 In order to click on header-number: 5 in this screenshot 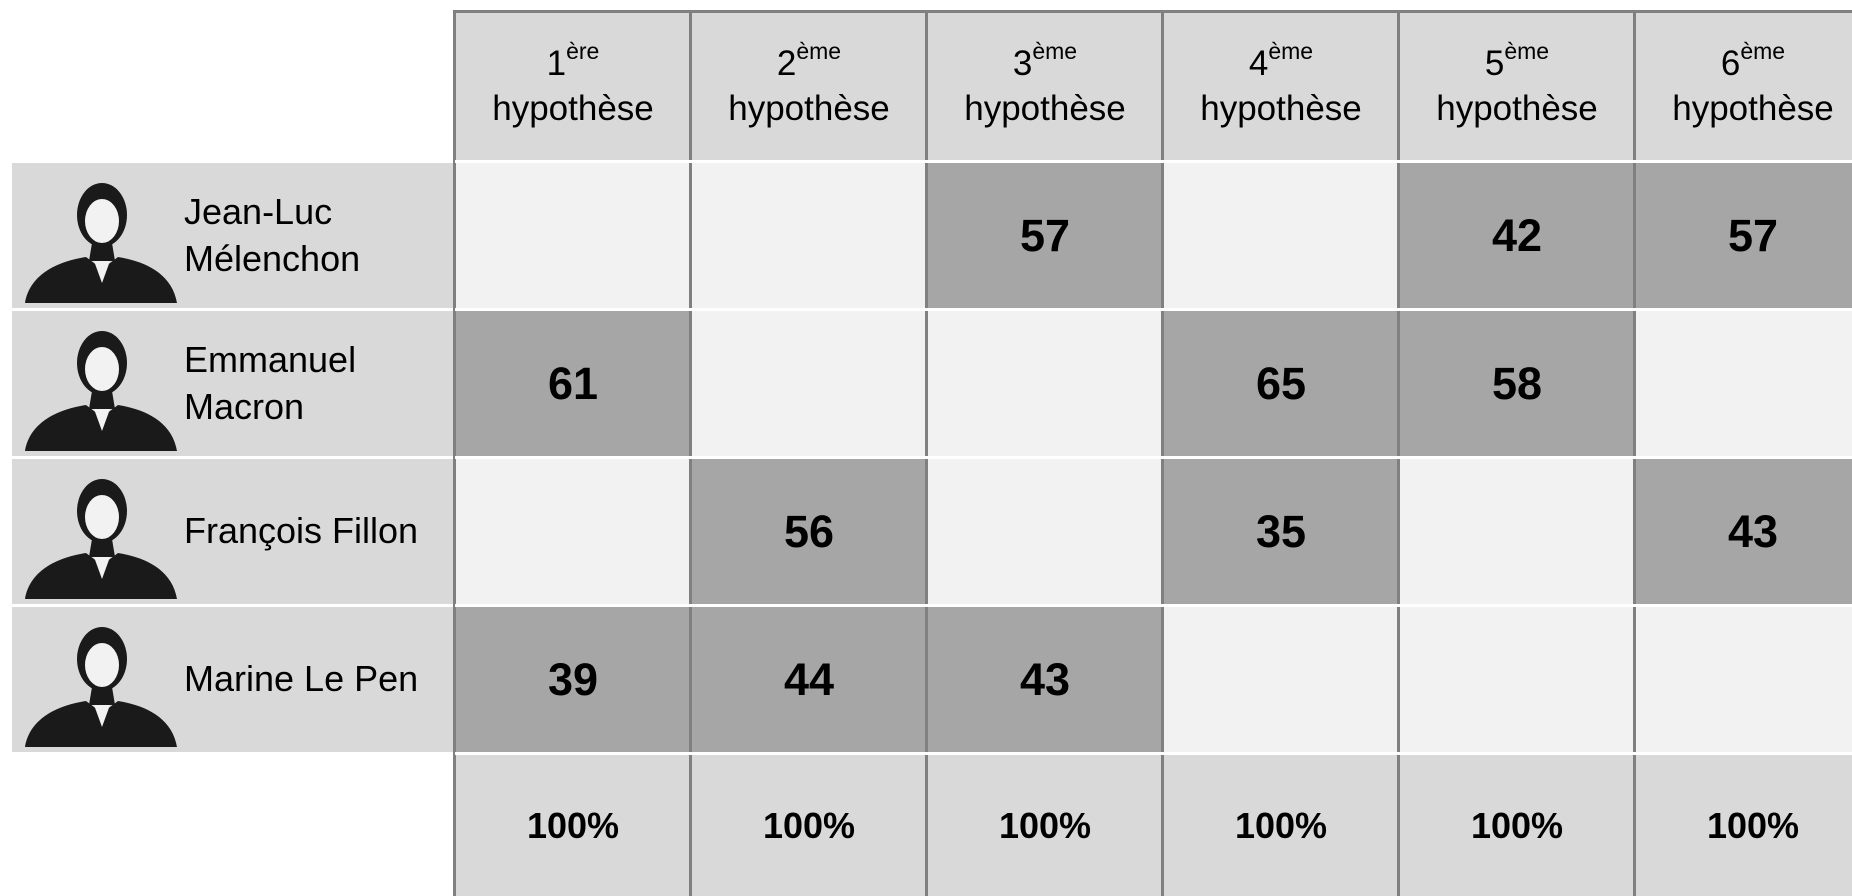, I will do `click(1494, 63)`.